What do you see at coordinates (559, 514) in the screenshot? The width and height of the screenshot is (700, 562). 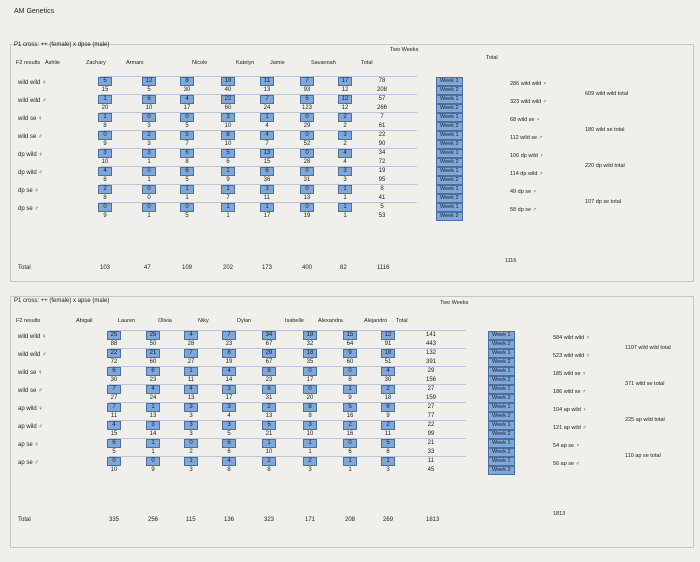 I see `grand-total: 1813` at bounding box center [559, 514].